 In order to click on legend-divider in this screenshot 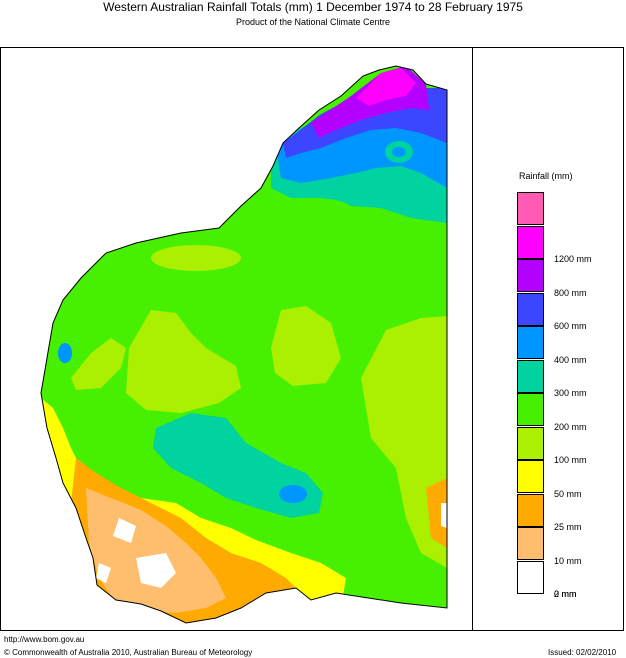, I will do `click(472, 339)`.